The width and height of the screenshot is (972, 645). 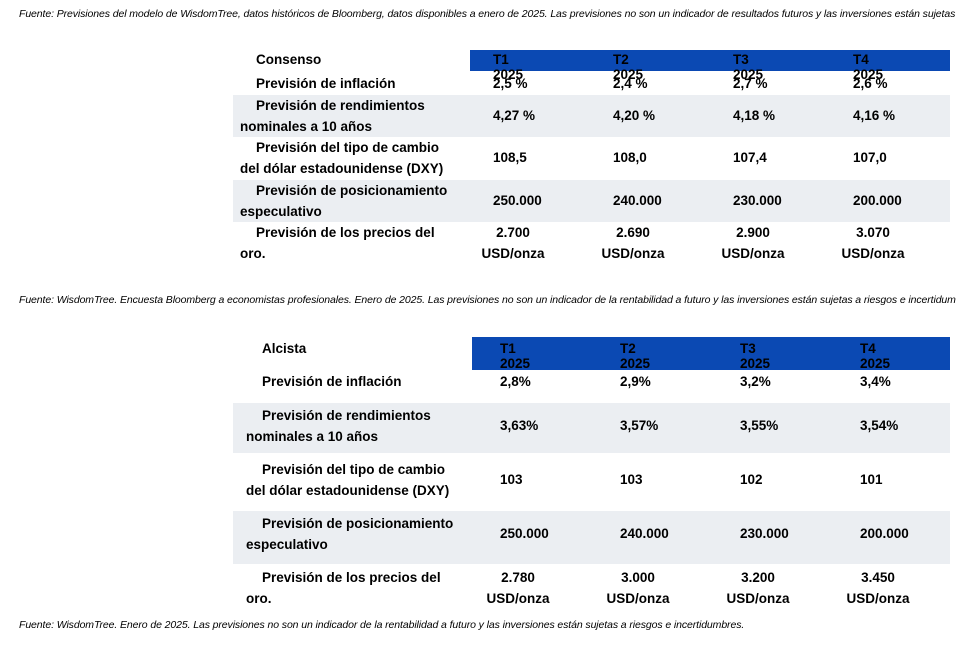 What do you see at coordinates (873, 243) in the screenshot?
I see `table-cell: 3.070 USD/onza` at bounding box center [873, 243].